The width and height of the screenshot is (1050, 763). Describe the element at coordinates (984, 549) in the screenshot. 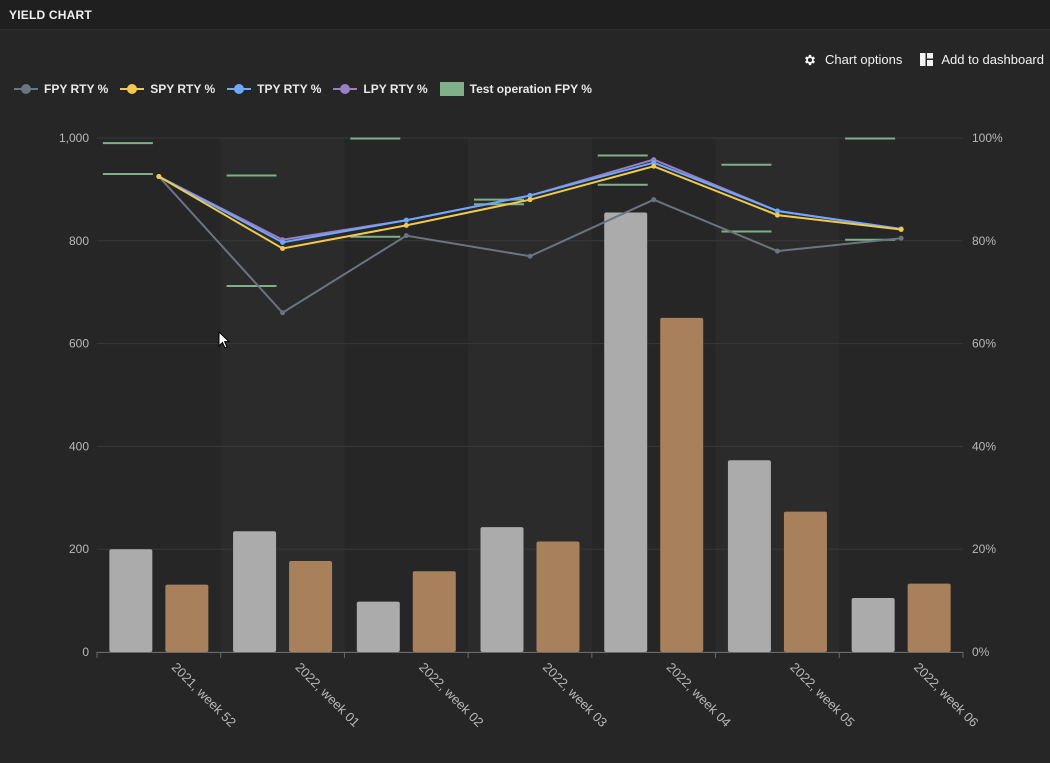

I see `y-right-tick-label: 20%` at that location.